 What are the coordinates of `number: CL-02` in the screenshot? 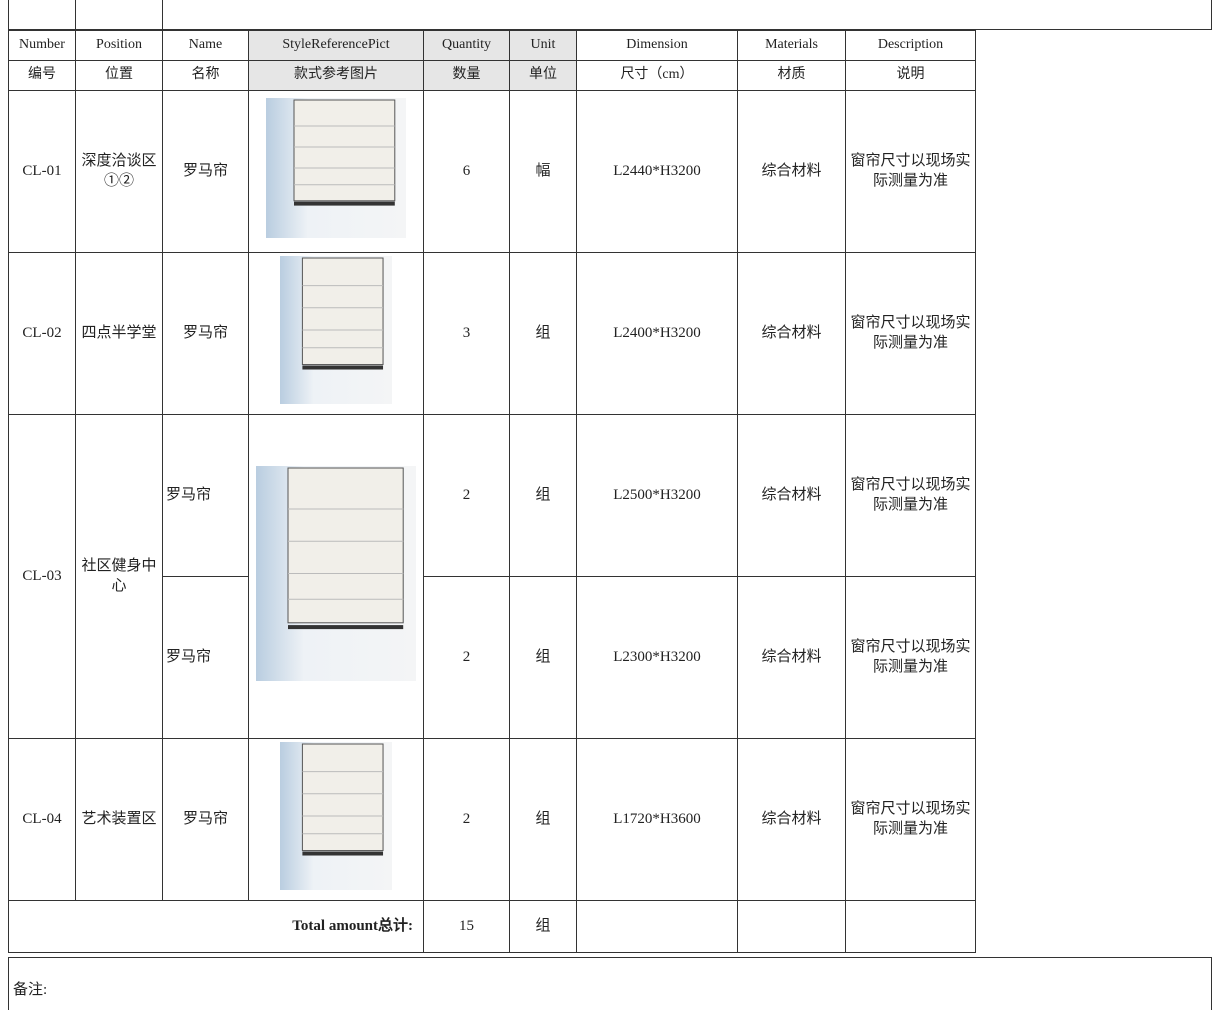 It's located at (42, 333).